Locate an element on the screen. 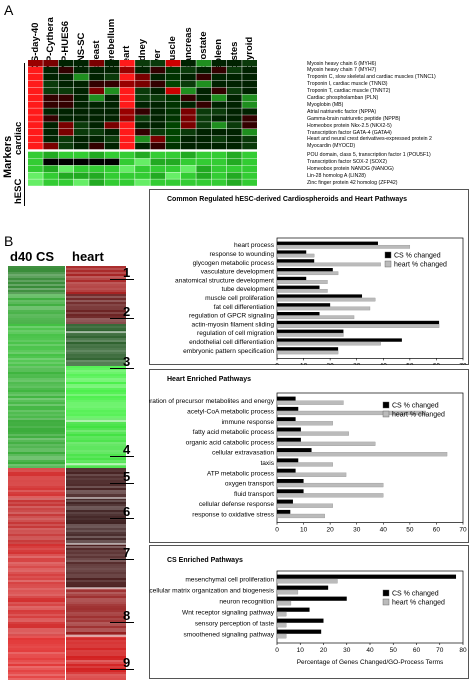 The image size is (474, 684). marker-label: Gamma-brain natriuretic peptide (NPPB) is located at coordinates (354, 118).